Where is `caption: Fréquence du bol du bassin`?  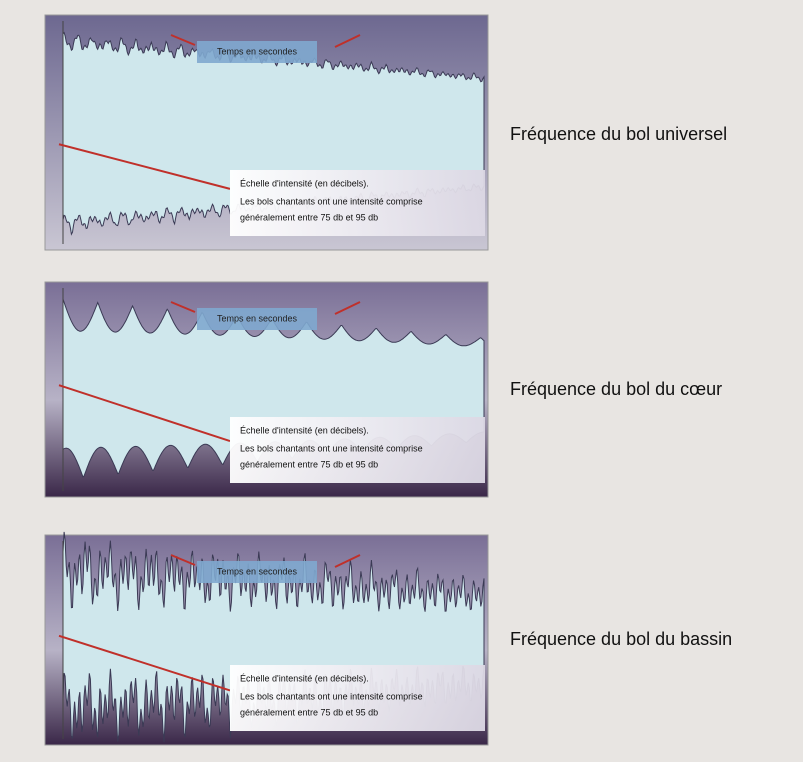
caption: Fréquence du bol du bassin is located at coordinates (621, 639).